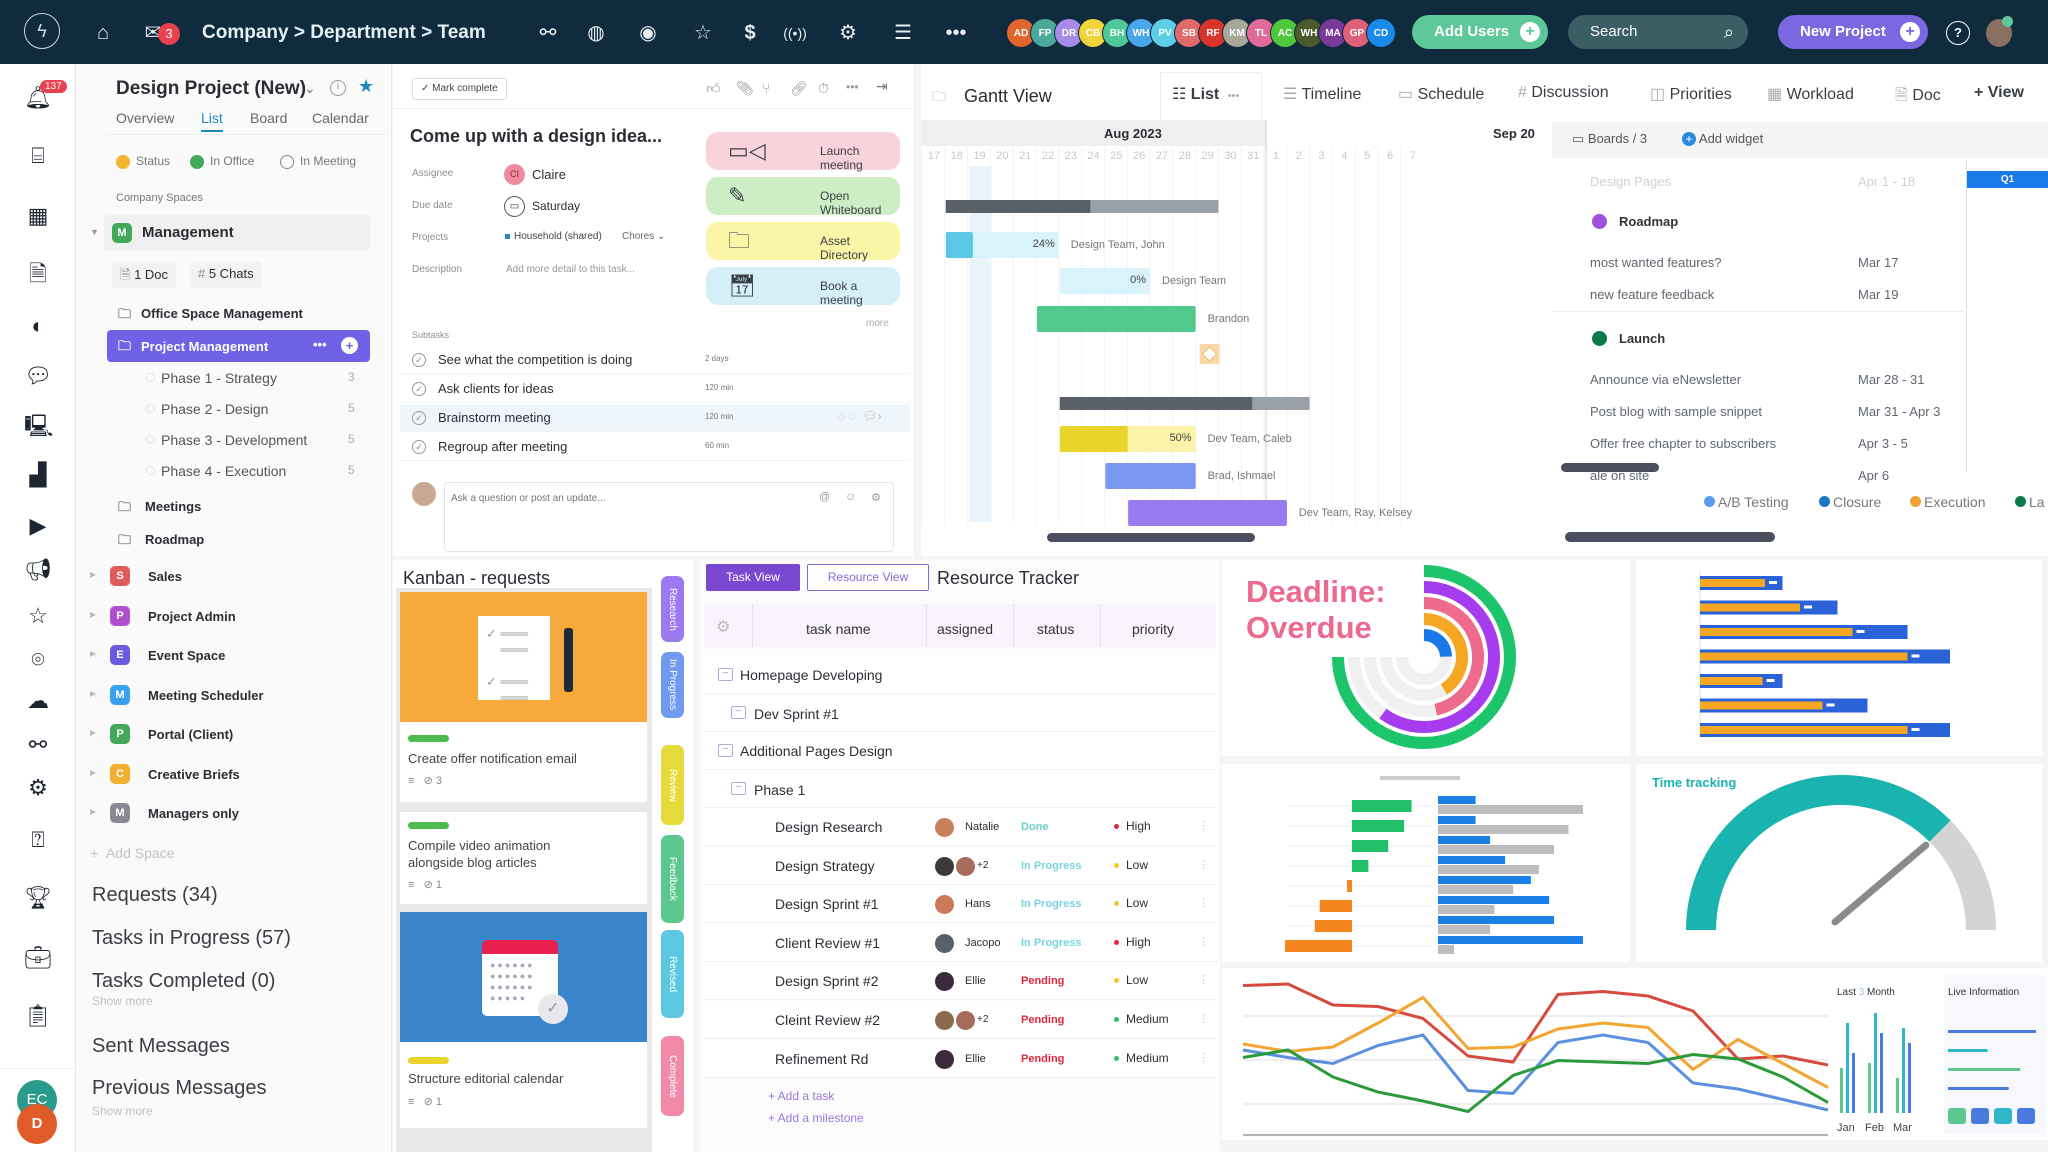 This screenshot has width=2048, height=1152. I want to click on roadmap-item-name: new feature feedback, so click(1652, 294).